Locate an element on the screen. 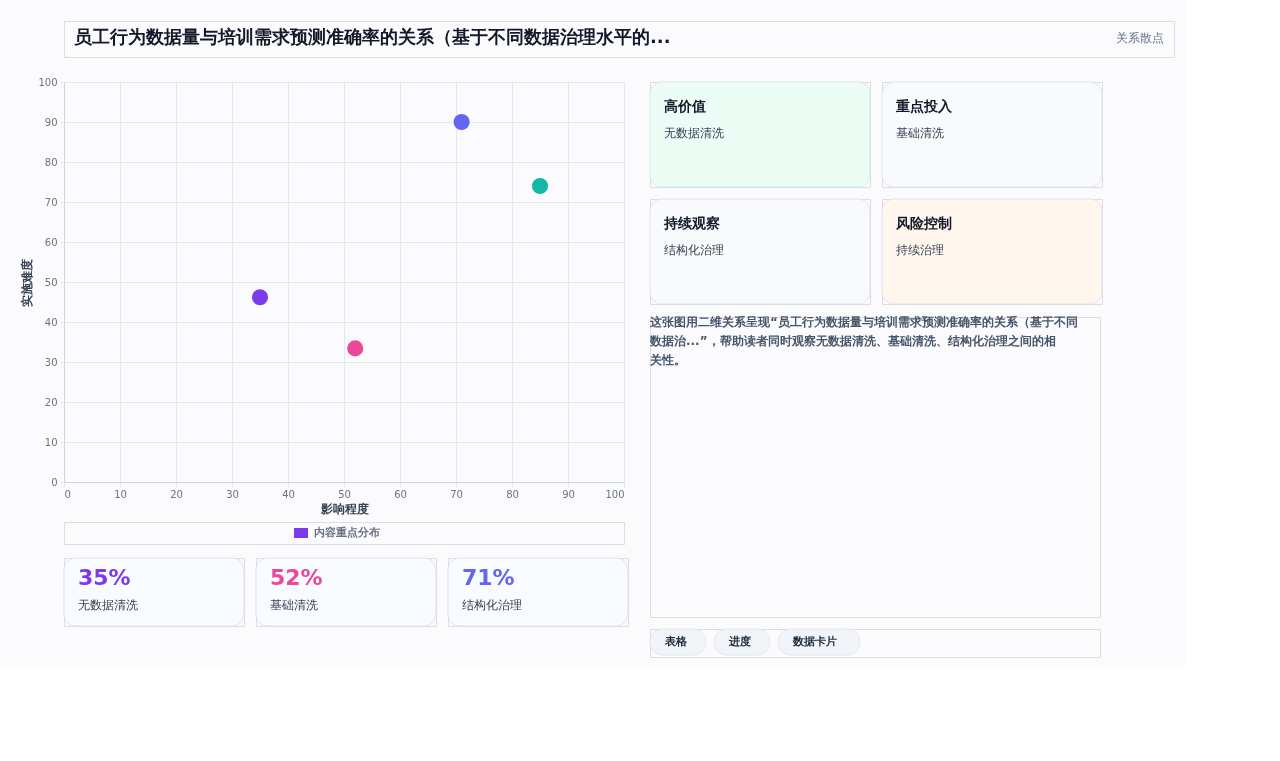 The image size is (1280, 761). y-tick-label: 90 is located at coordinates (51, 122).